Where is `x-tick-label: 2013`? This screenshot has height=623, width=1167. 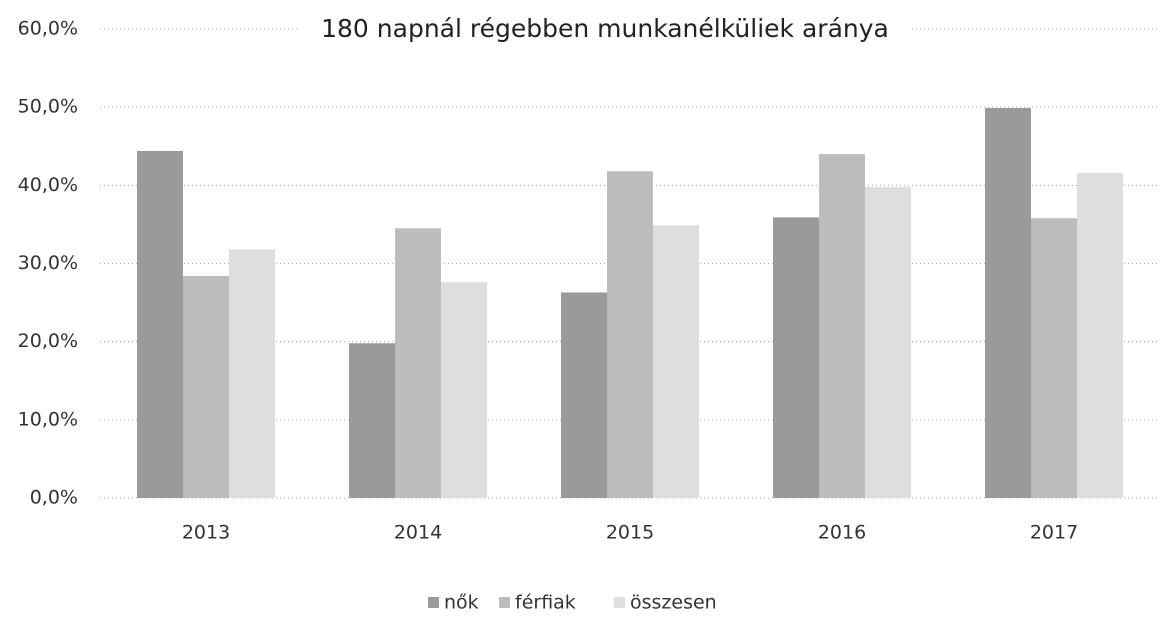
x-tick-label: 2013 is located at coordinates (206, 533).